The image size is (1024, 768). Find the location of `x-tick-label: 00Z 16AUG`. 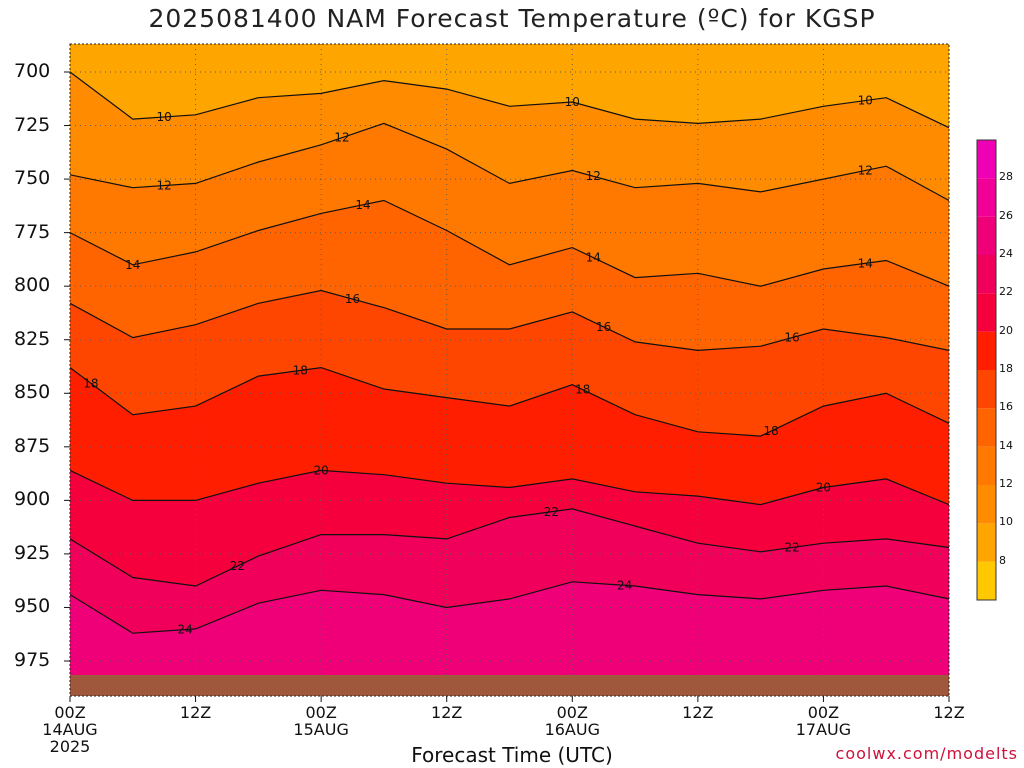

x-tick-label: 00Z 16AUG is located at coordinates (572, 721).